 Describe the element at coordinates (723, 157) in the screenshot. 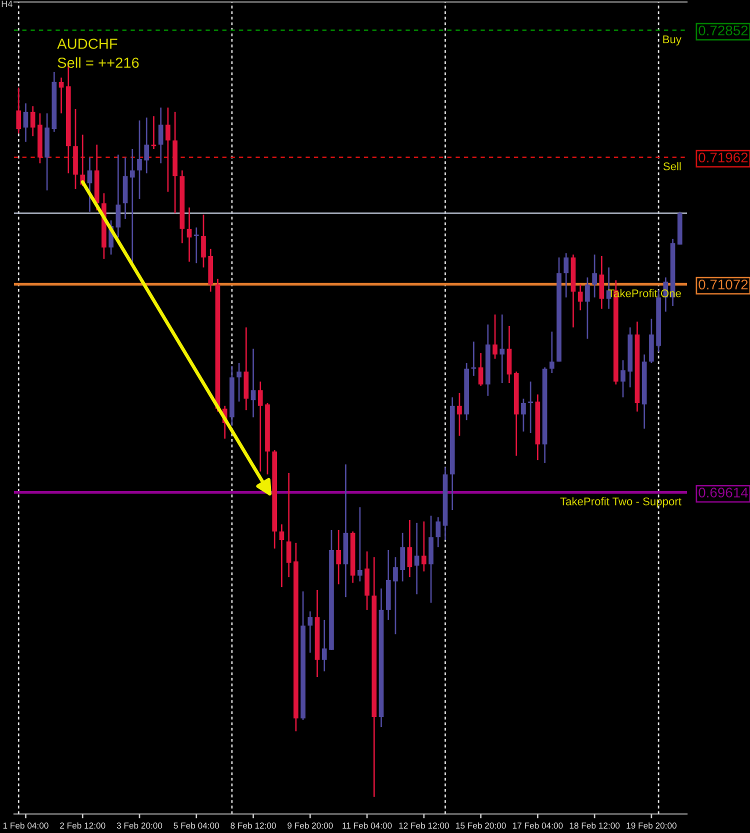

I see `y-tick-label: 0.71962` at that location.